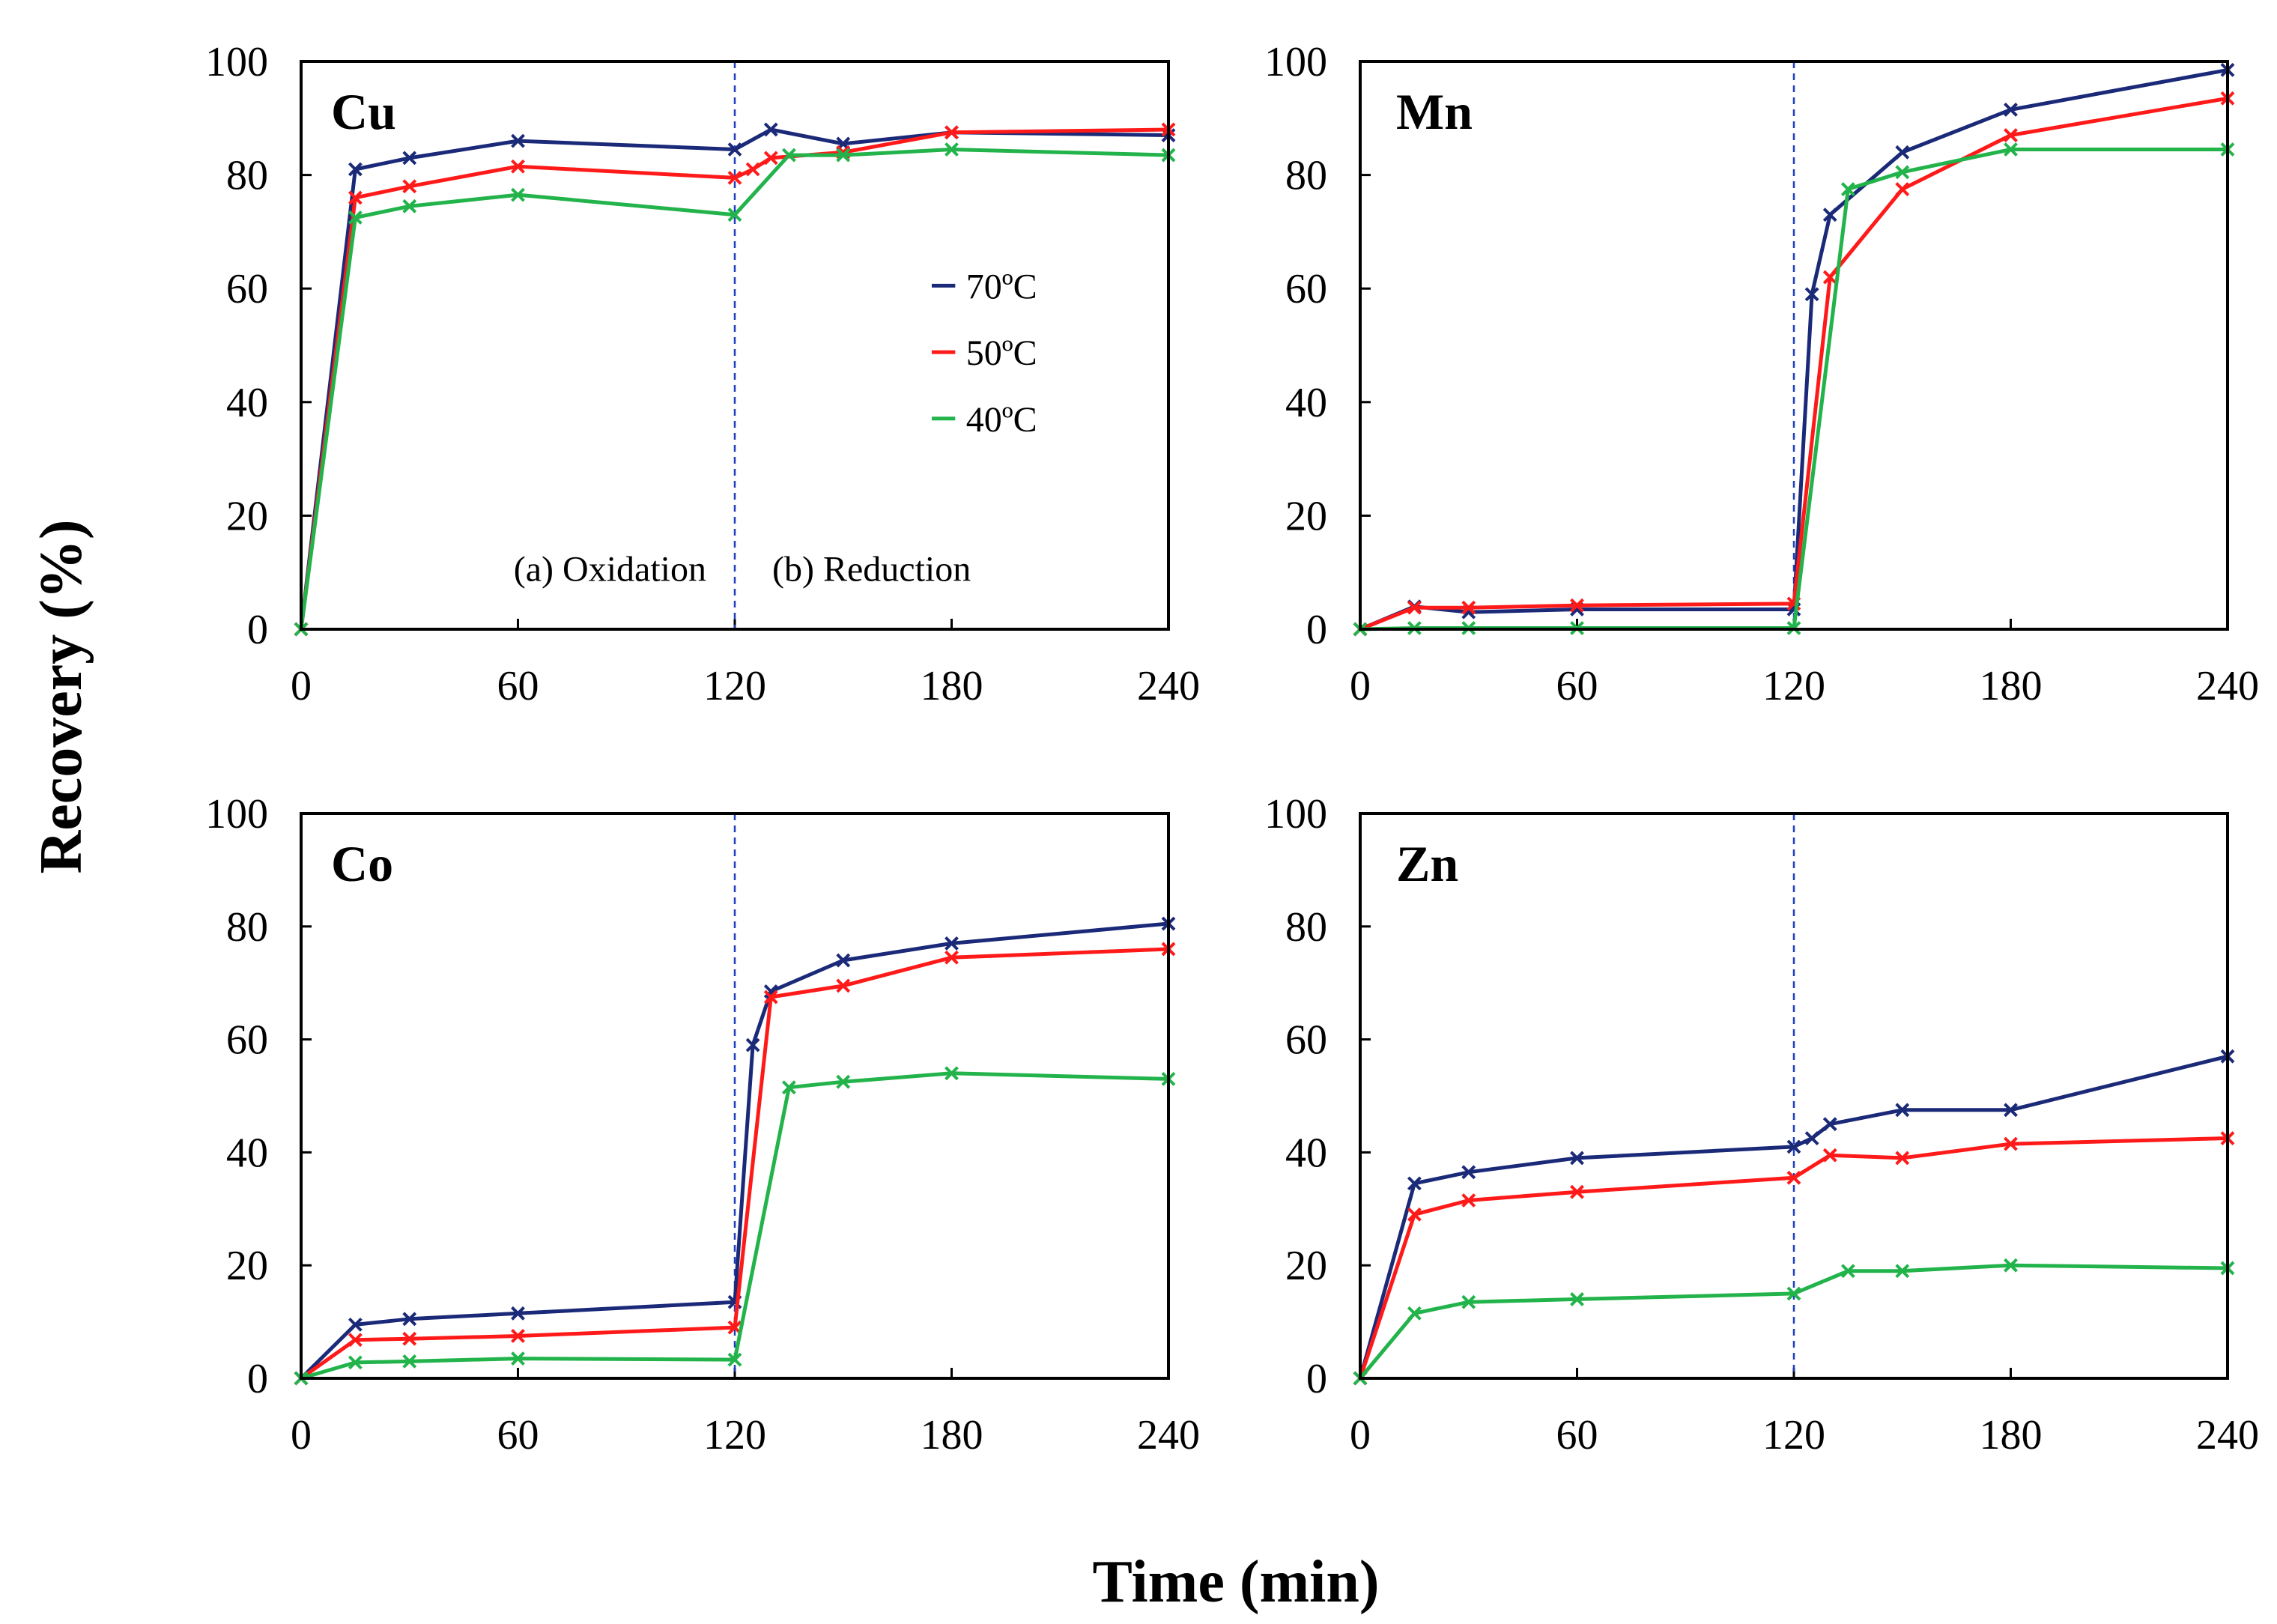  I want to click on phase-label-reduction: (b) Reduction, so click(871, 570).